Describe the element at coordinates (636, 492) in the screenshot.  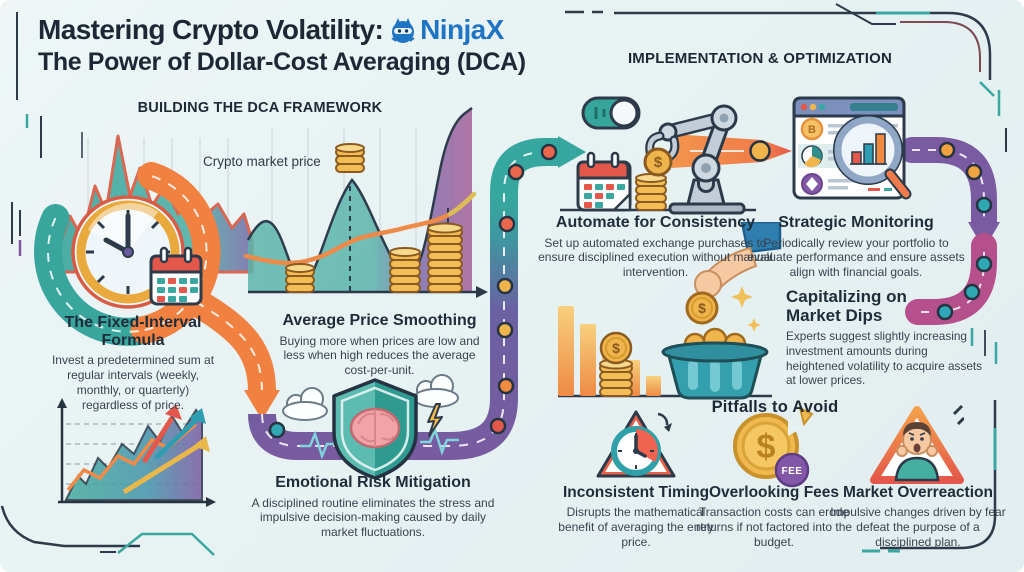
I see `pitfall-title: Inconsistent Timing` at that location.